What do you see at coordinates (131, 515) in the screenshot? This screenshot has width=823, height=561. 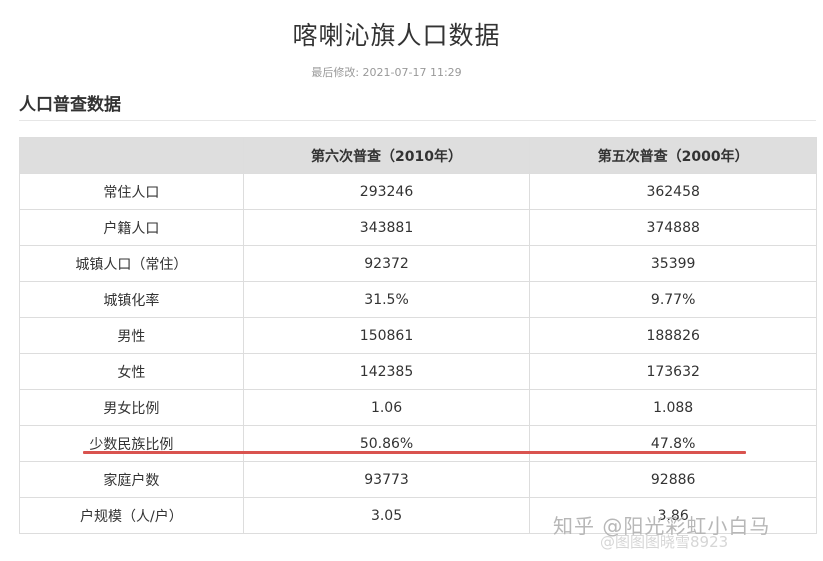 I see `row-label: 户规模（人/户）` at bounding box center [131, 515].